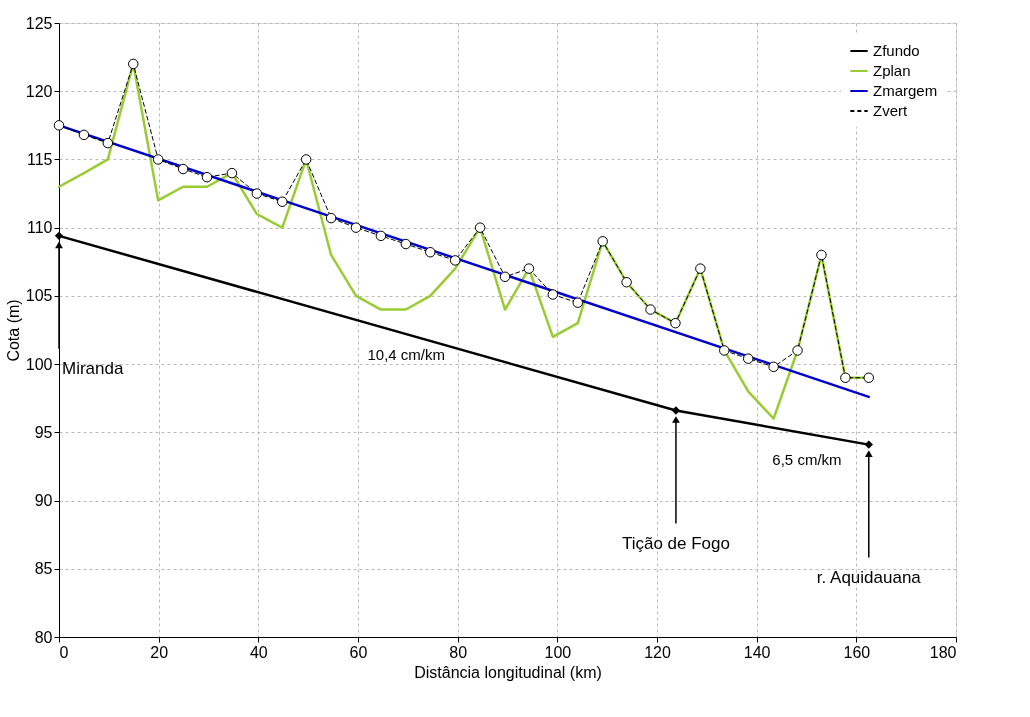  Describe the element at coordinates (657, 652) in the screenshot. I see `x-tick-label: 120` at that location.